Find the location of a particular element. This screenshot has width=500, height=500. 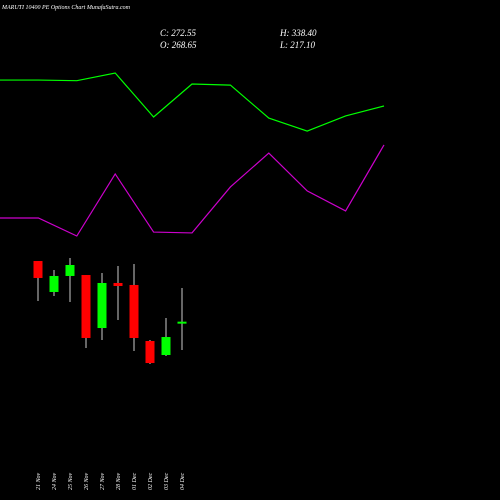

header-low: L: 217.10 is located at coordinates (297, 45).